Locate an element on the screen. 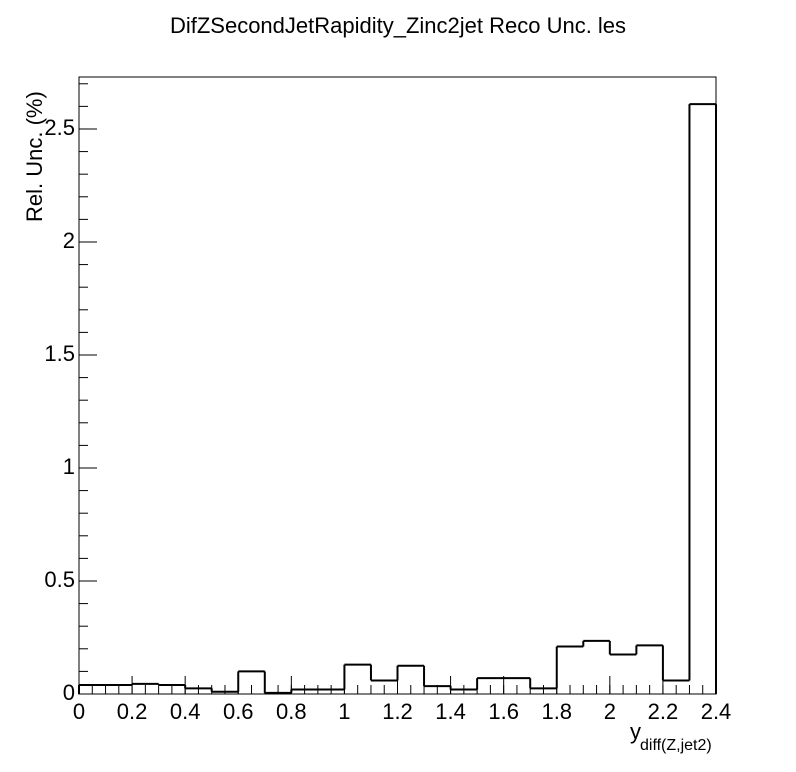  y-tick-label: 0 is located at coordinates (69, 692).